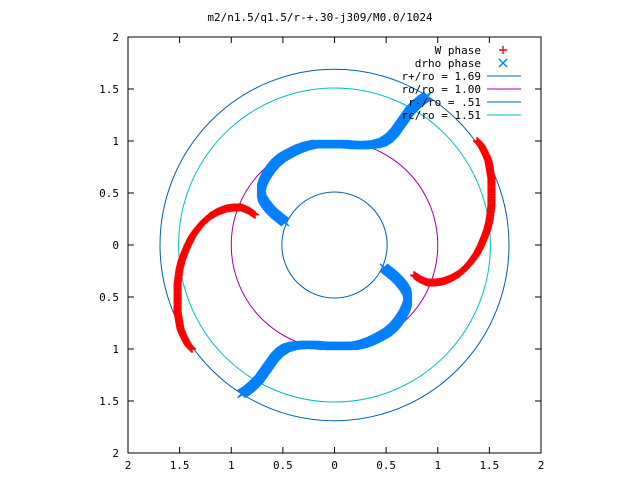 The image size is (640, 480). Describe the element at coordinates (320, 17) in the screenshot. I see `chart-title: m2/n1.5/q1.5/r-+.30-j309/M0.0/1024` at that location.